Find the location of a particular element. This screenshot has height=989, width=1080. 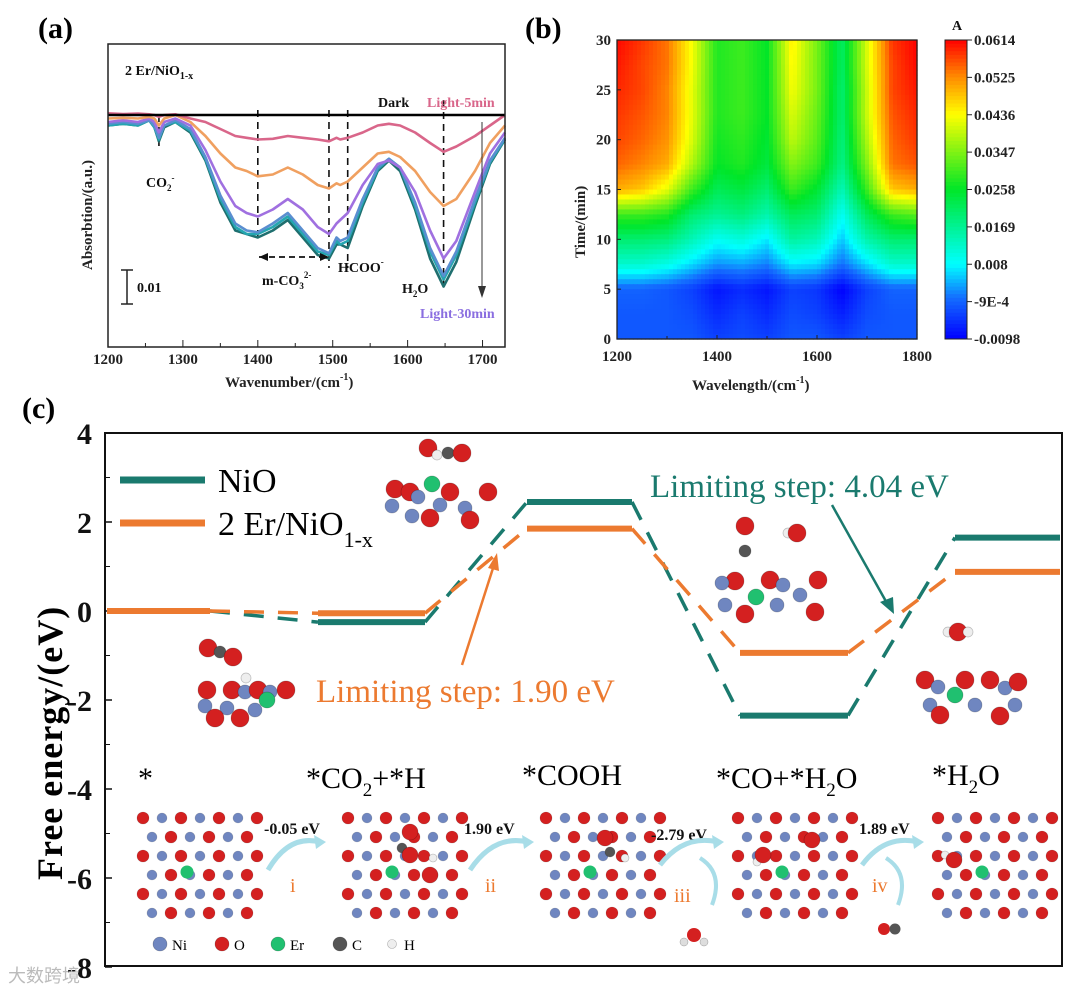

energy-connector is located at coordinates (686, 609).